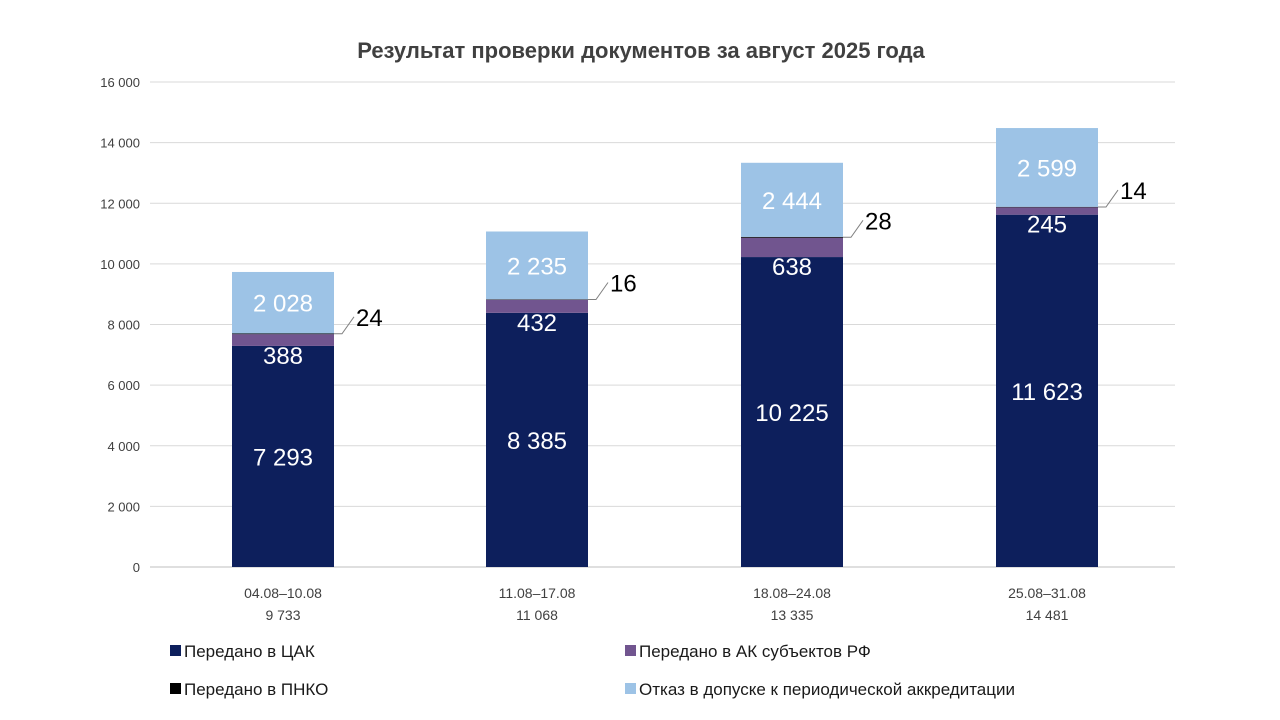 This screenshot has width=1280, height=720. What do you see at coordinates (120, 82) in the screenshot?
I see `y-tick-label: 16 000` at bounding box center [120, 82].